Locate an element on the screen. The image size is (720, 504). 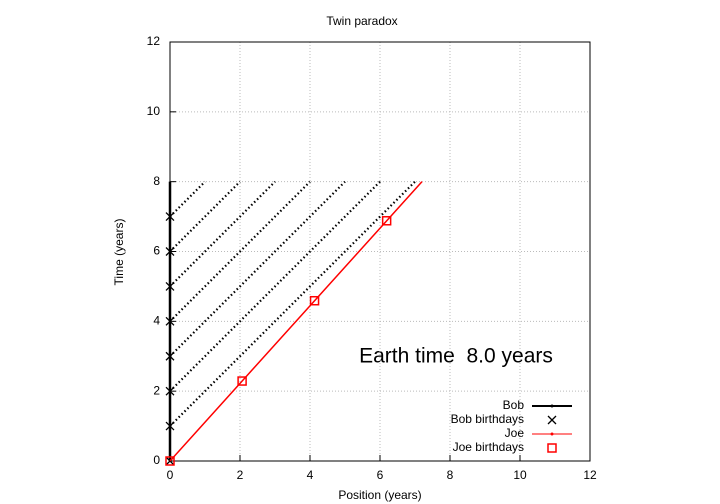
legend-label: Bob is located at coordinates (514, 405).